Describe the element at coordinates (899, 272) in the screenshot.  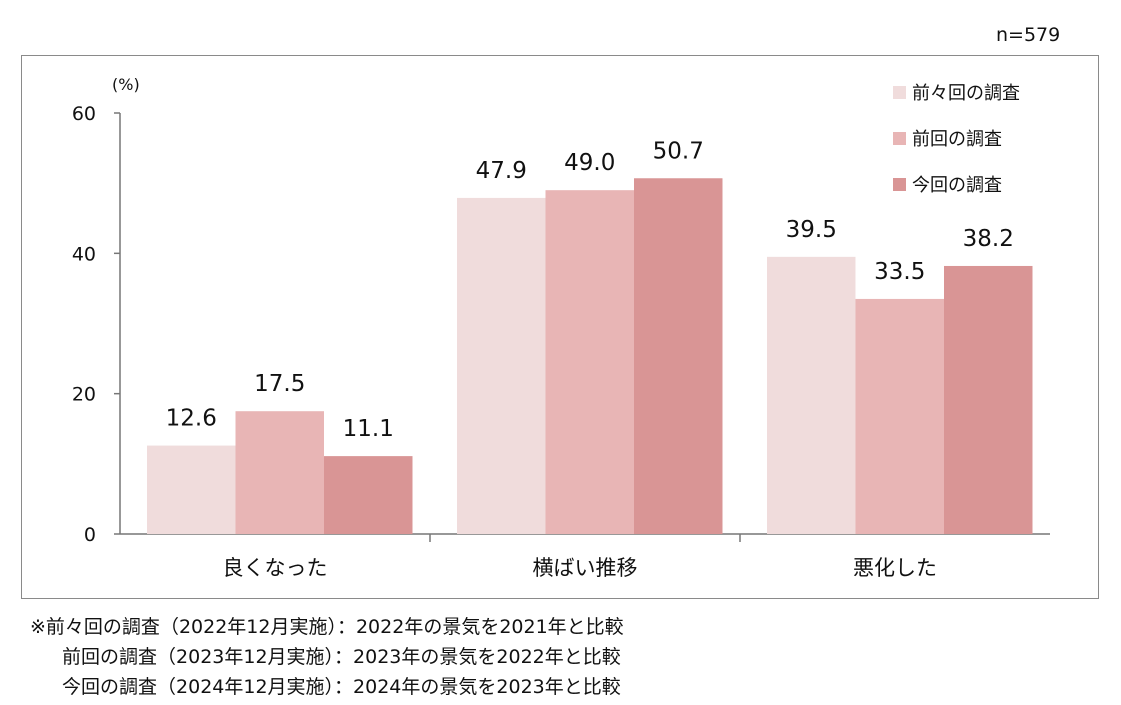
I see `data-label: 33.5` at that location.